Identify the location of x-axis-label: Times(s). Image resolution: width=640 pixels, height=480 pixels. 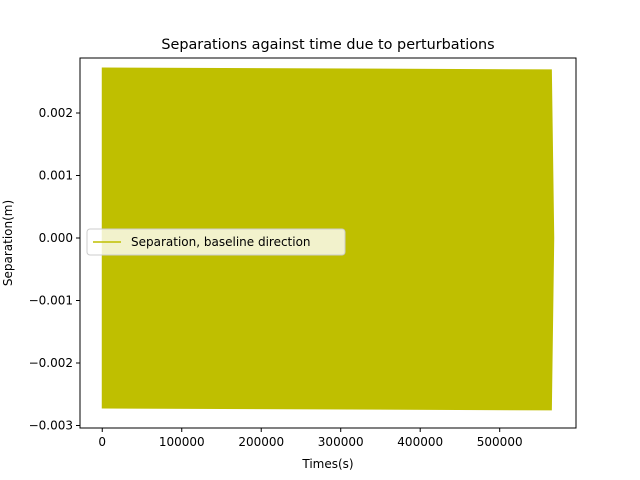
(327, 464).